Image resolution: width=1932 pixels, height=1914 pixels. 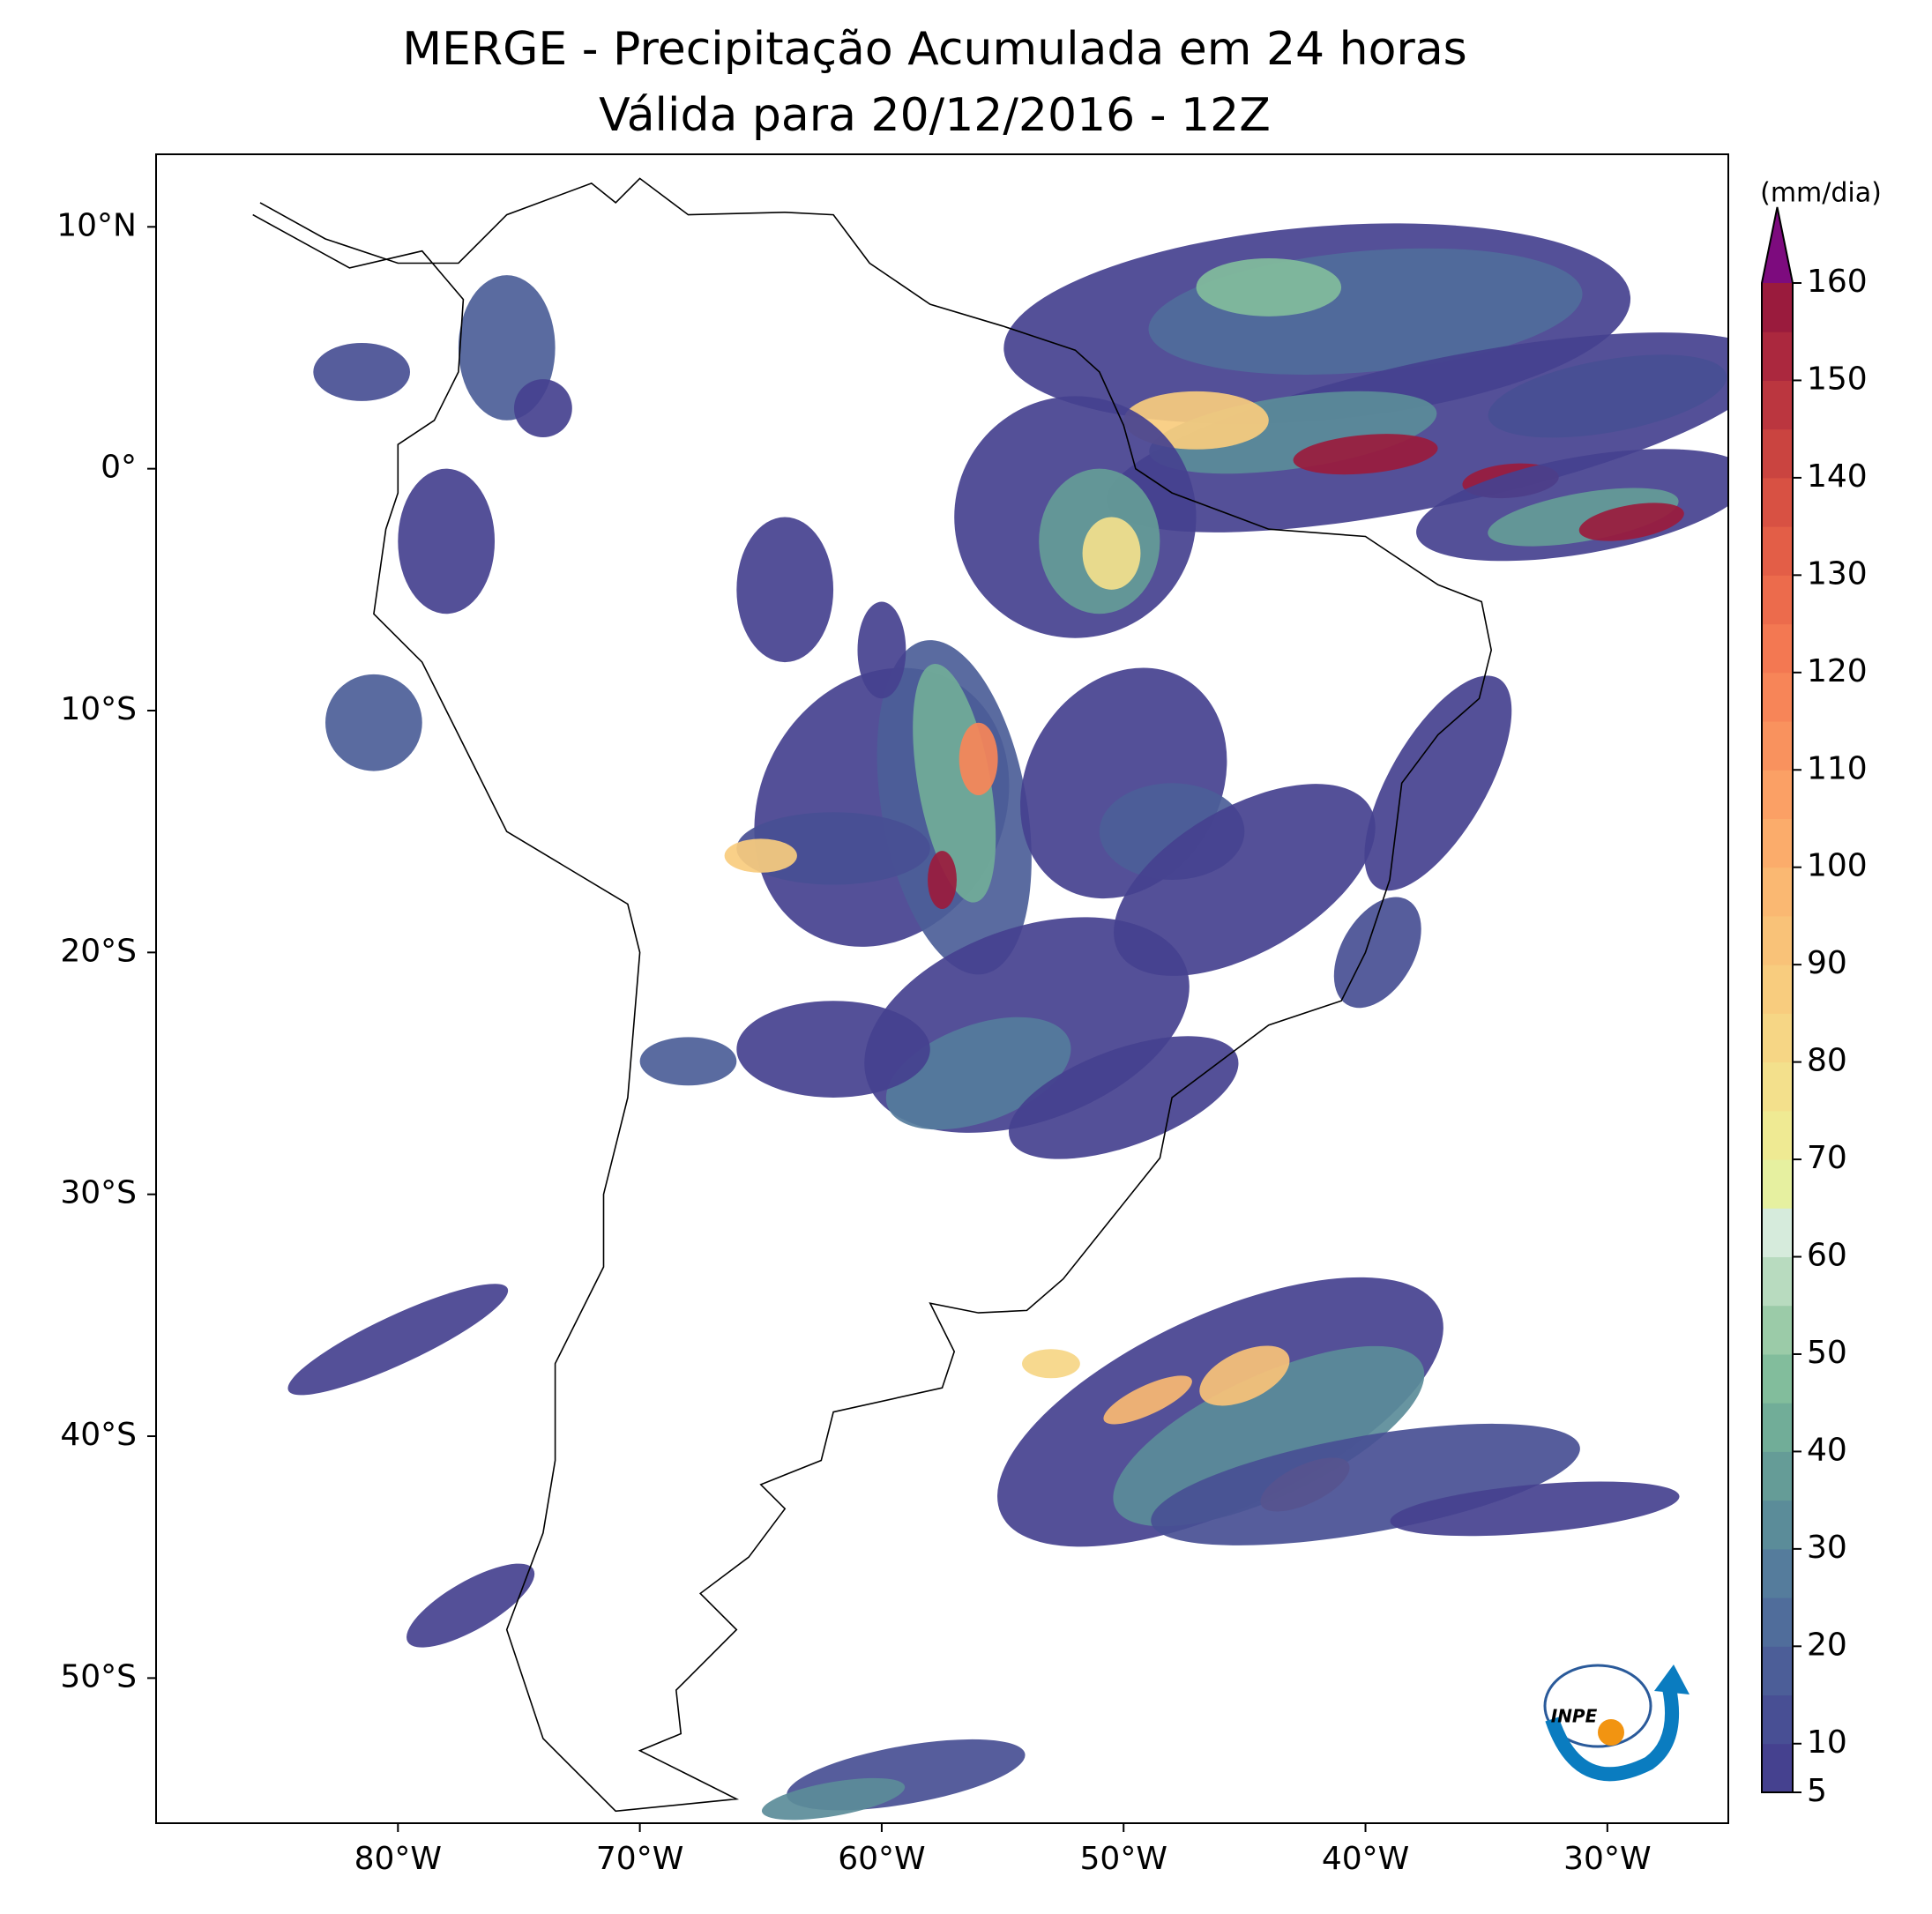 What do you see at coordinates (1817, 1791) in the screenshot?
I see `colorbar-tick-label: 5` at bounding box center [1817, 1791].